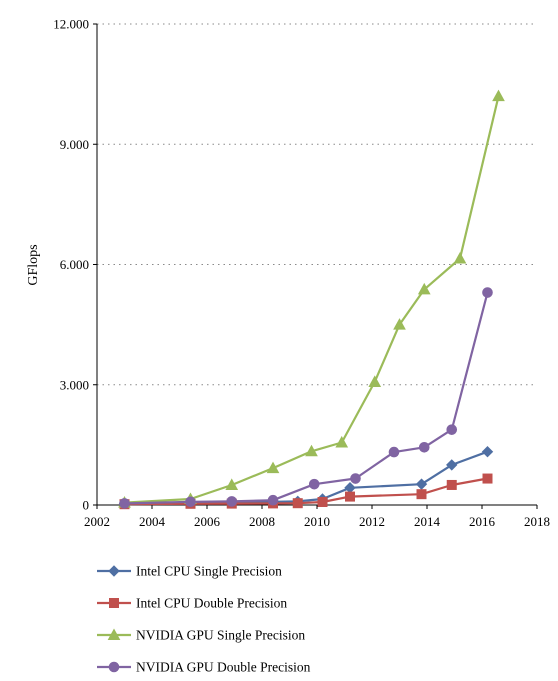 The height and width of the screenshot is (681, 558). Describe the element at coordinates (74, 264) in the screenshot. I see `y-tick-label-2: 6.000` at that location.